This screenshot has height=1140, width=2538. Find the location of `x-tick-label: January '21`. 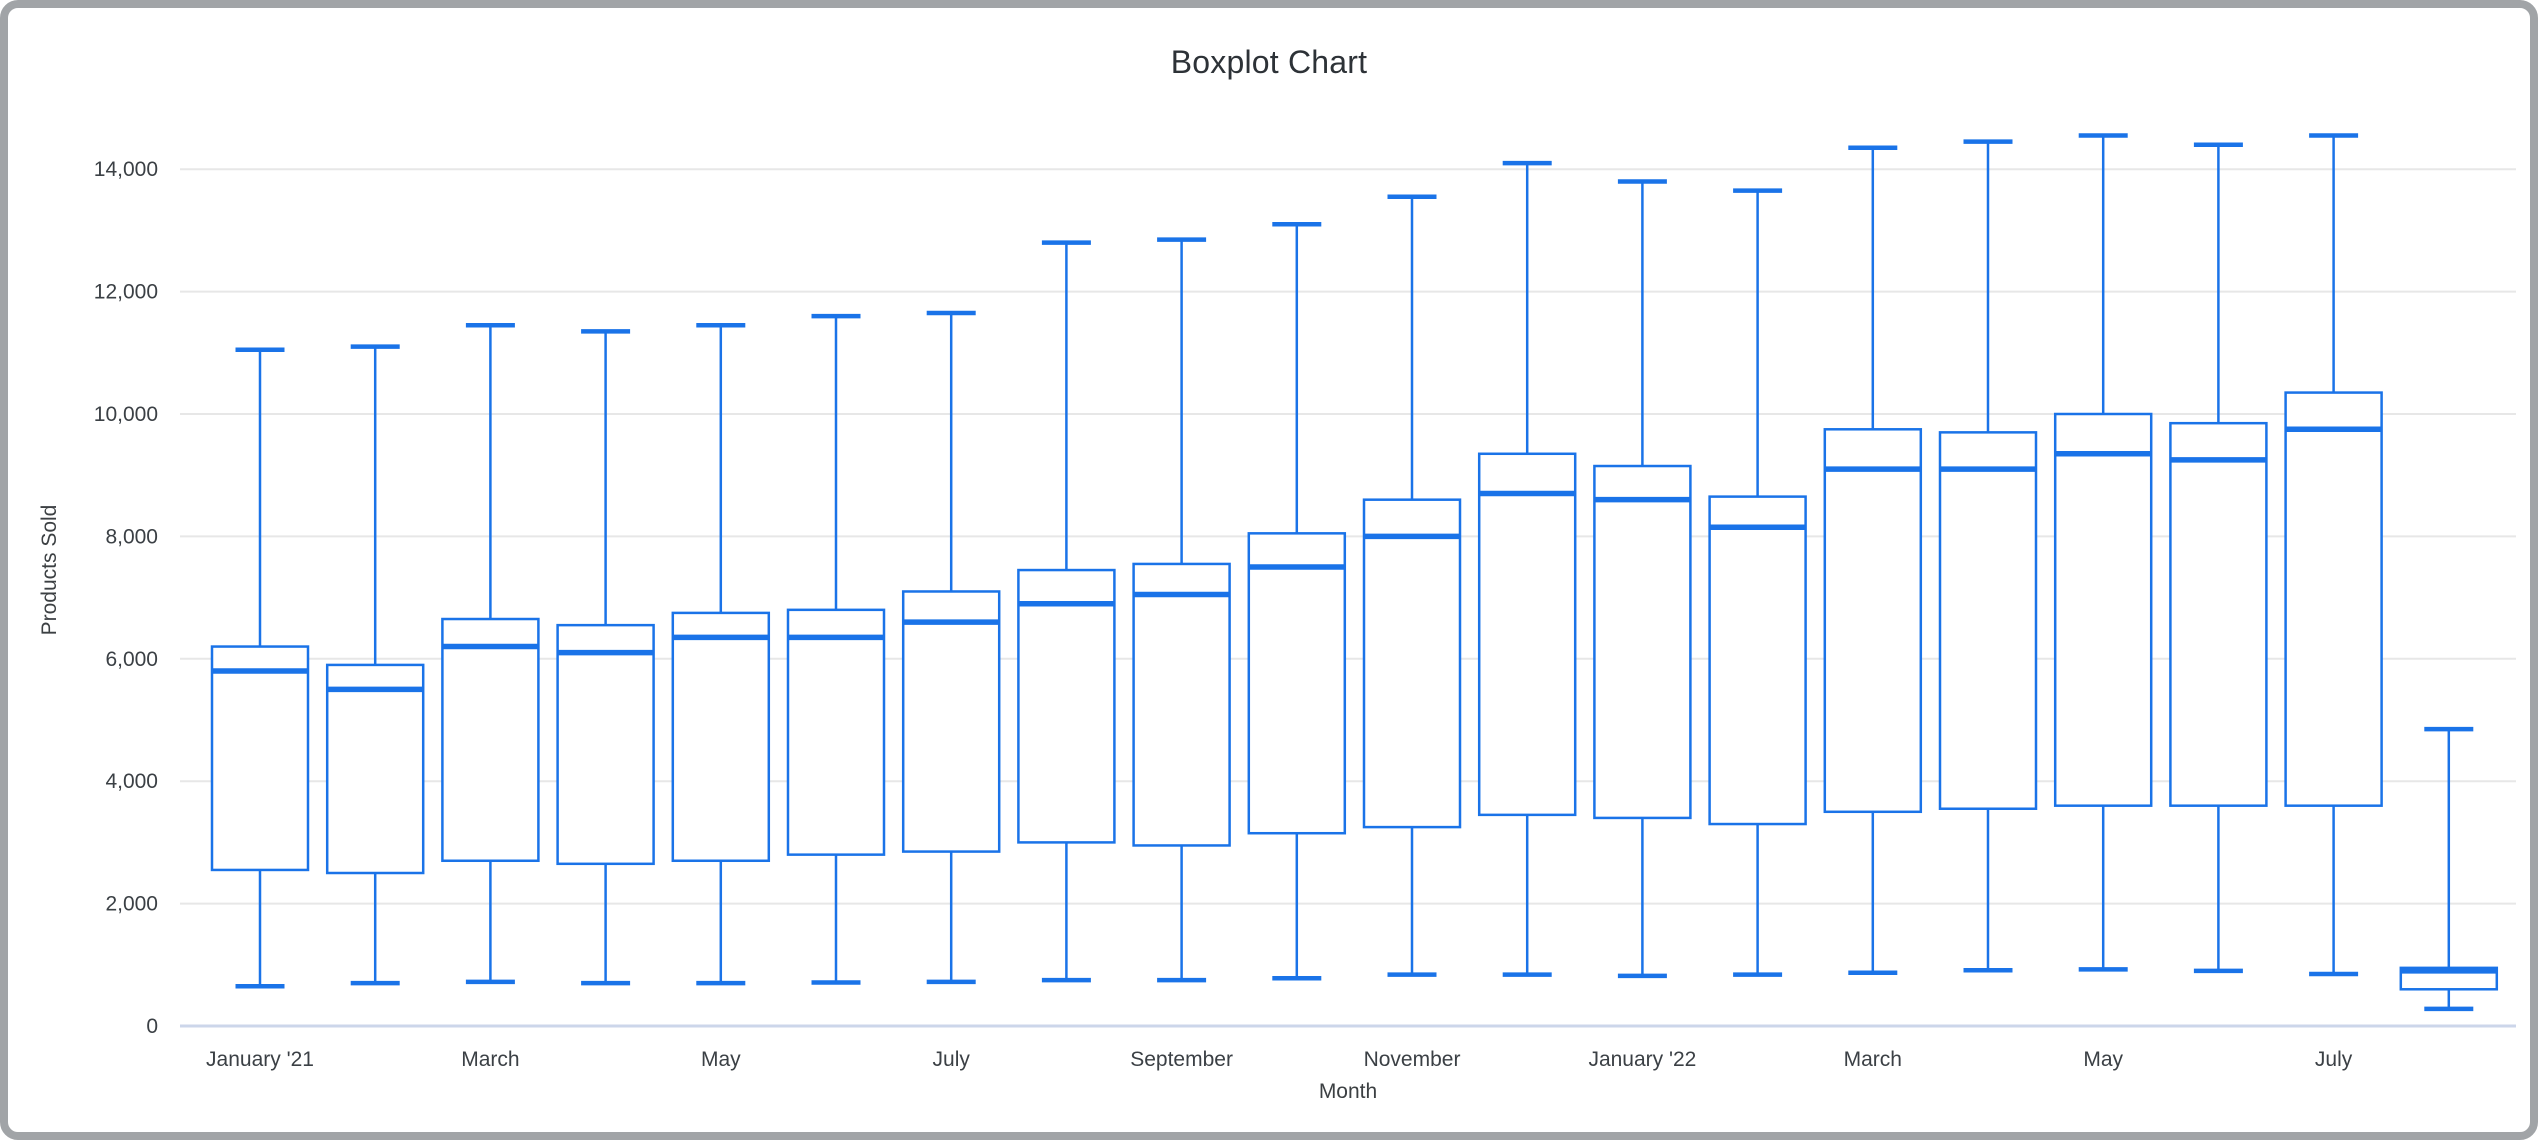

x-tick-label: January '21 is located at coordinates (260, 1059).